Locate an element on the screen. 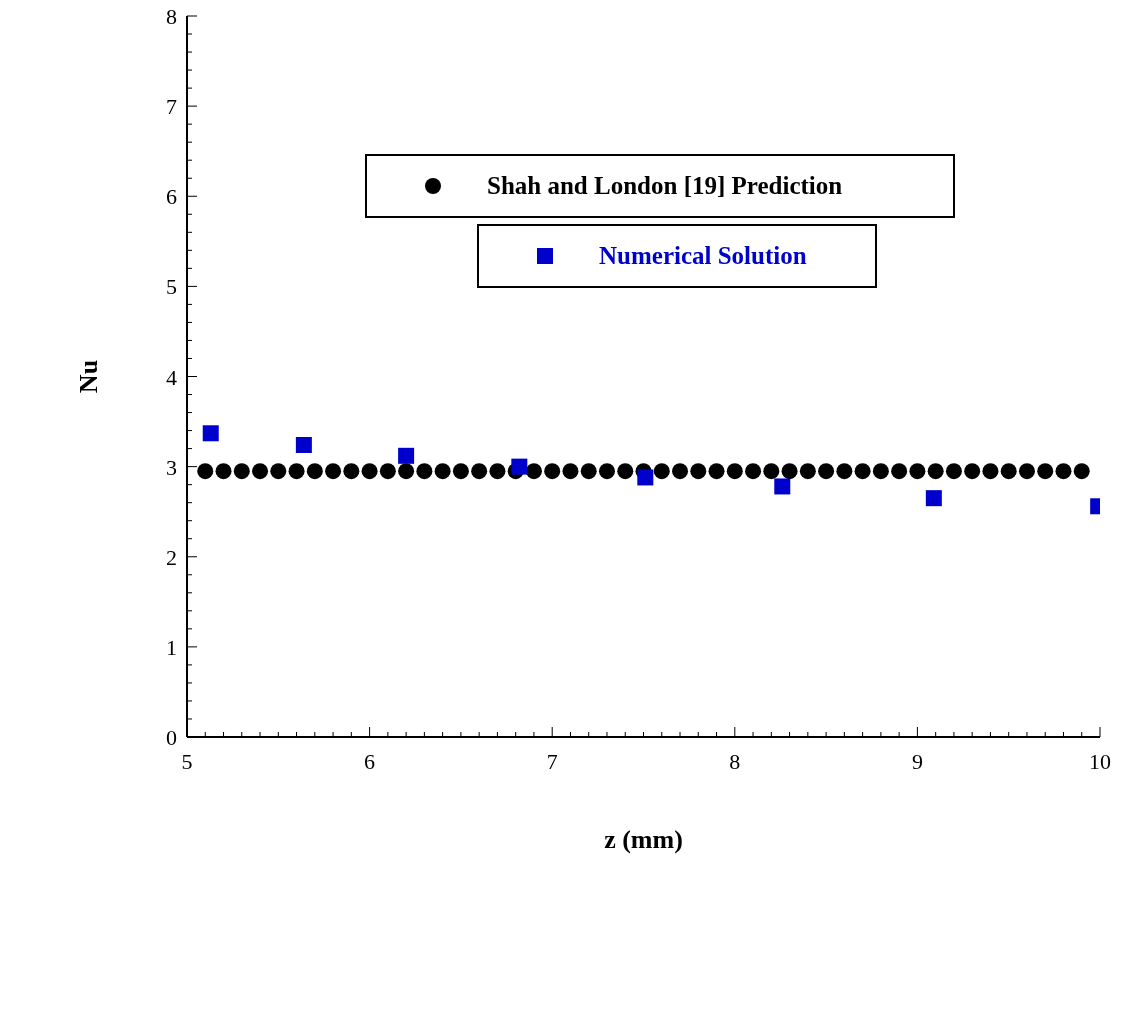 This screenshot has height=1028, width=1123. y-tick-label: 7 is located at coordinates (171, 107).